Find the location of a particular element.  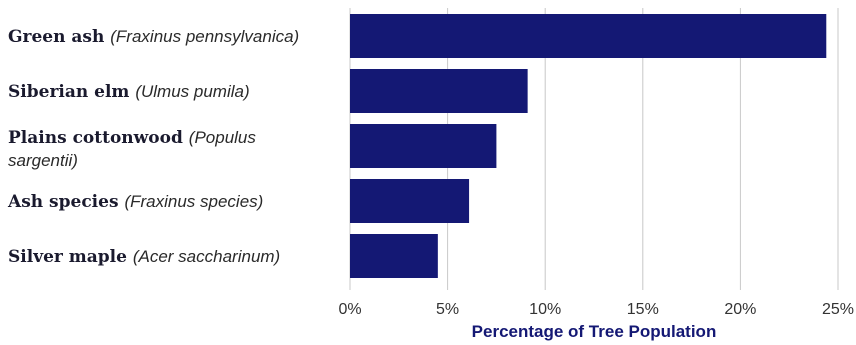

x-tick-label: 25% is located at coordinates (838, 309).